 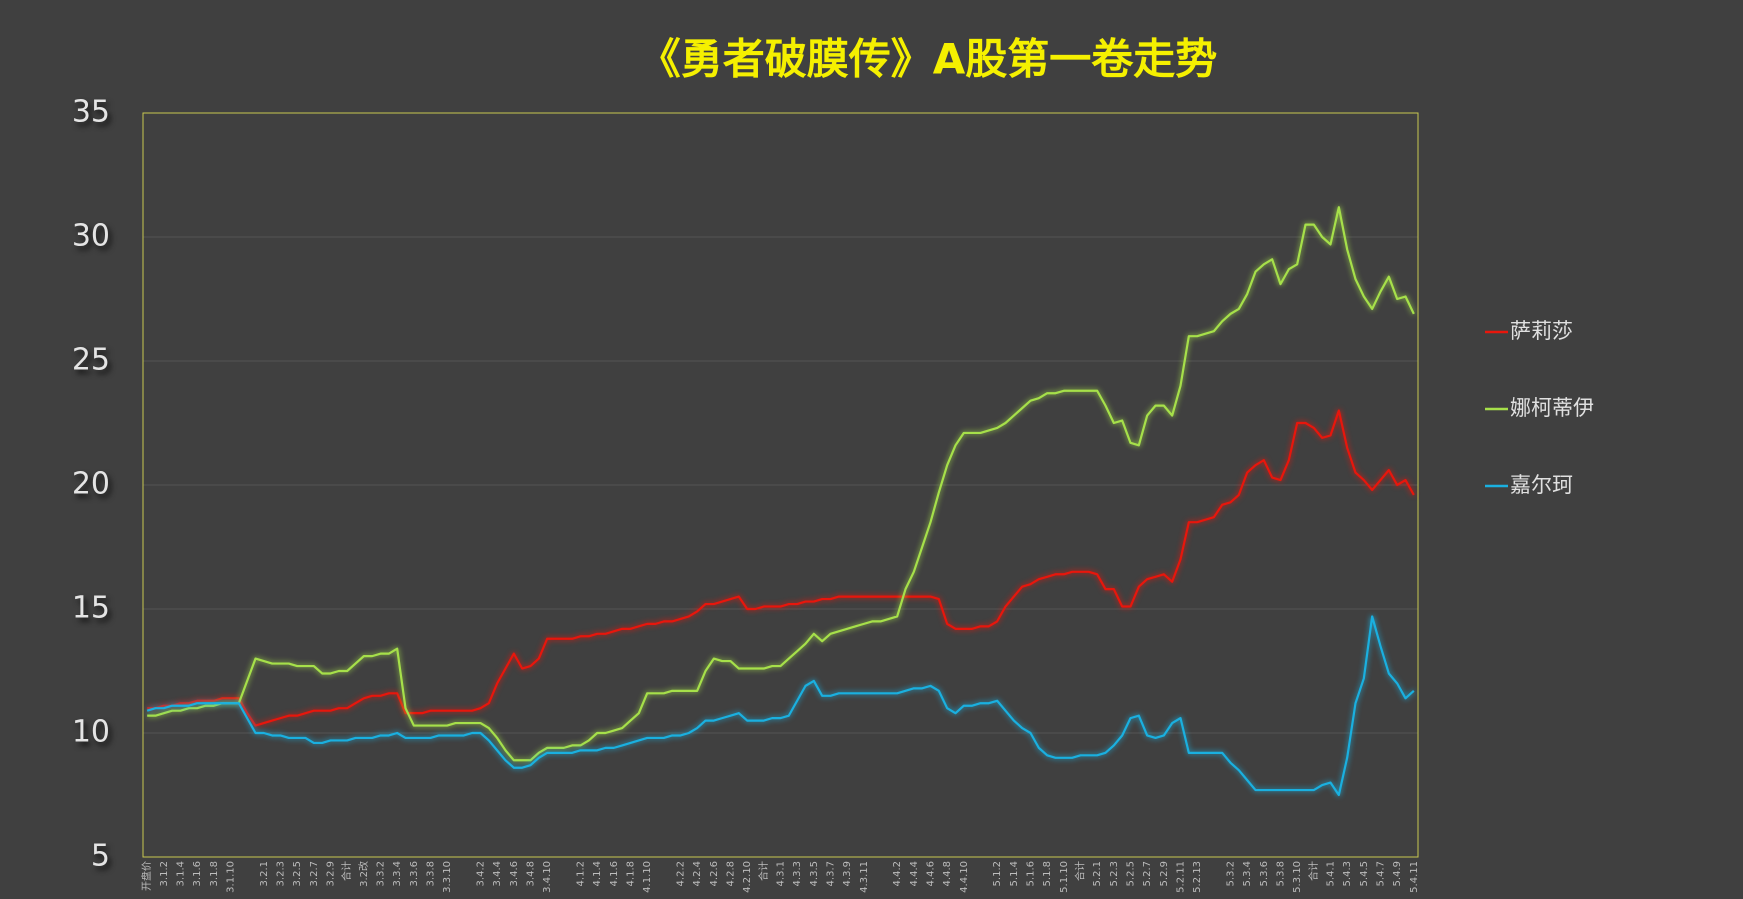 What do you see at coordinates (614, 873) in the screenshot?
I see `x-tick-label: 4.1.6` at bounding box center [614, 873].